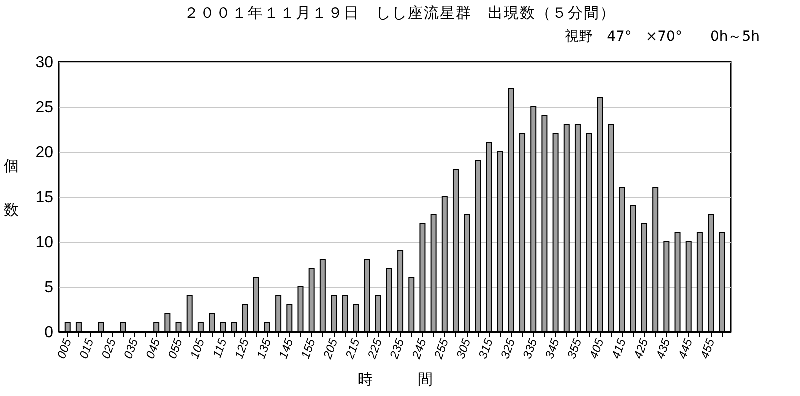  I want to click on y-tick-label: 0, so click(49, 333).